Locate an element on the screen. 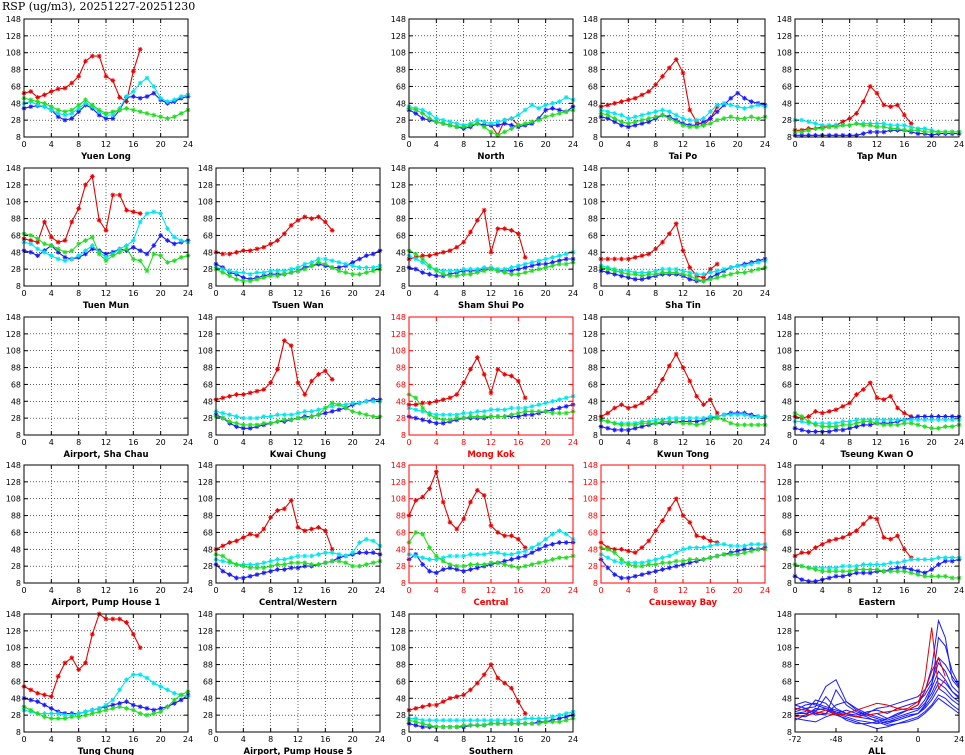  x-tick-label: -24 is located at coordinates (876, 739).